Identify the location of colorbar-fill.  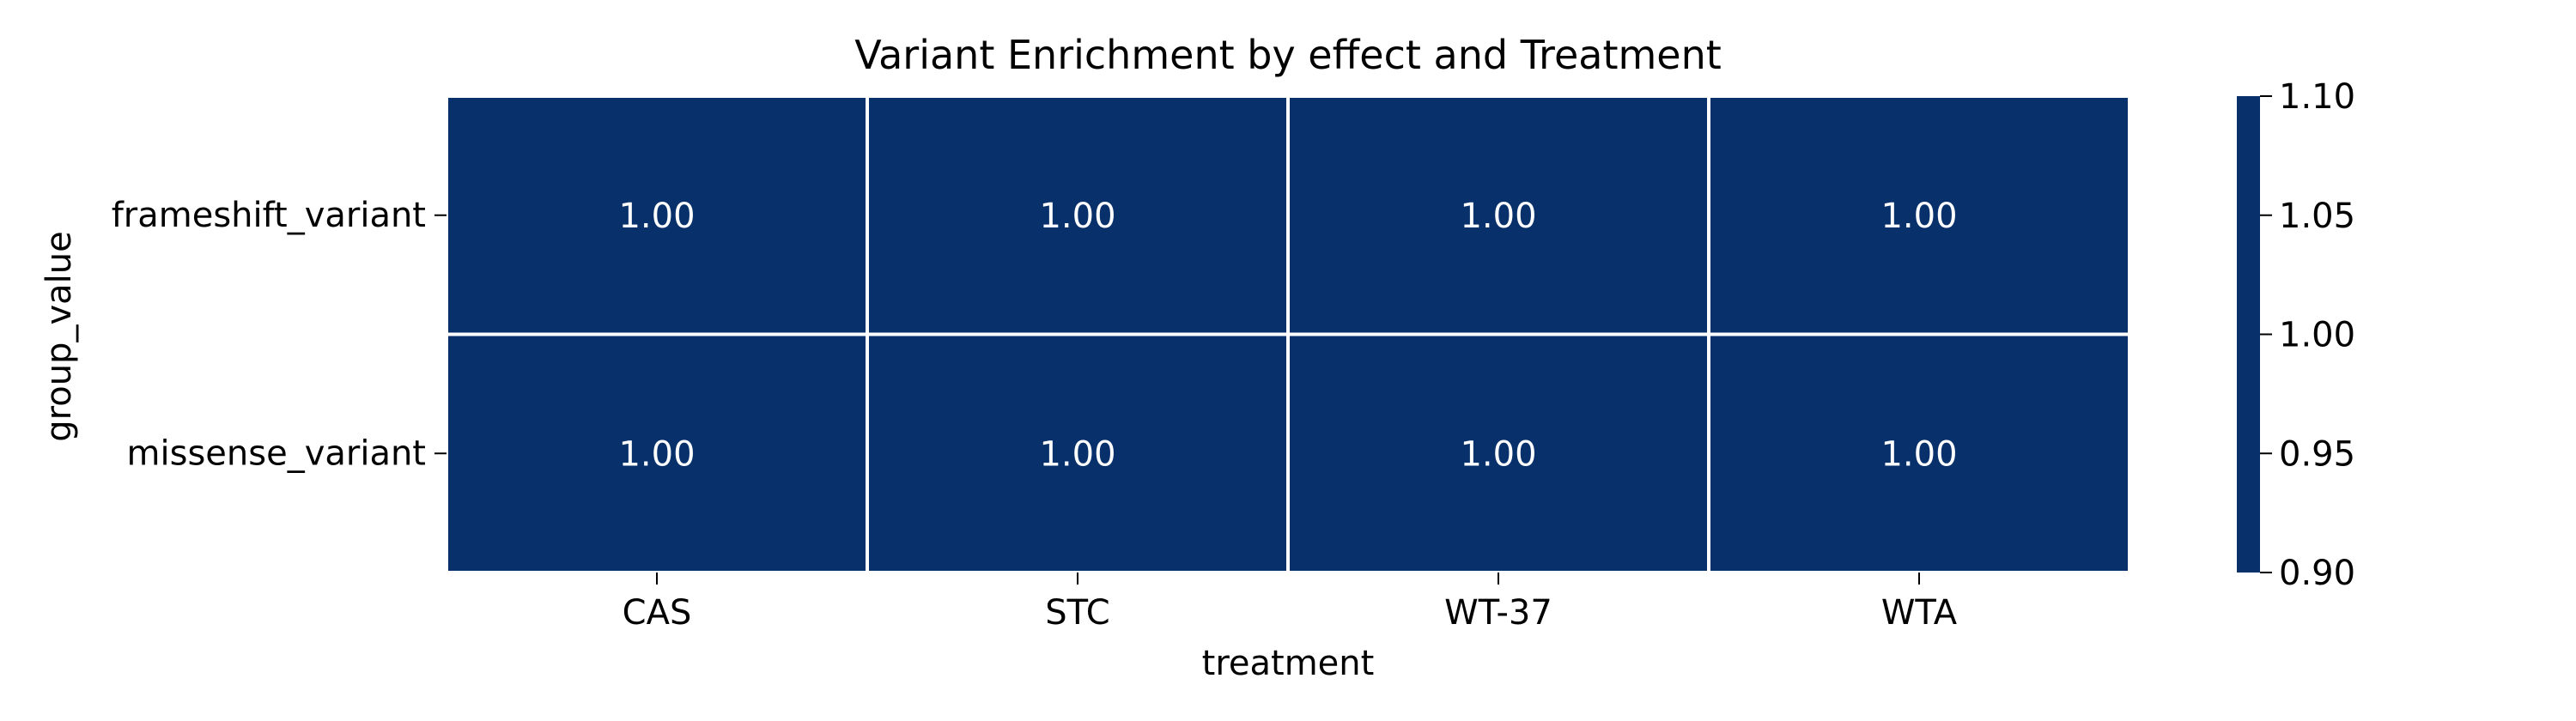
(2248, 334).